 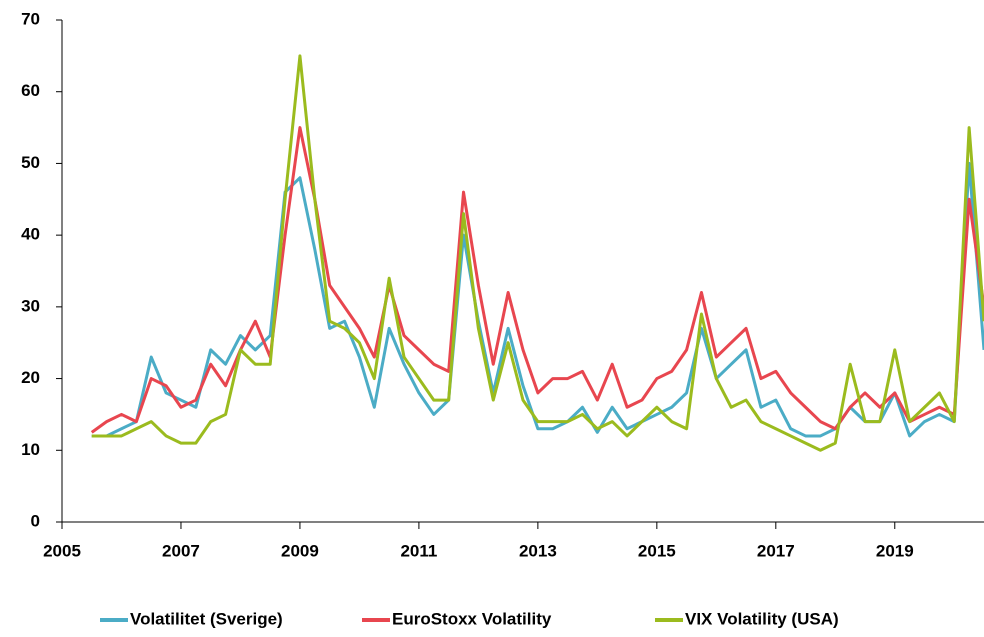 What do you see at coordinates (472, 618) in the screenshot?
I see `legend-label: EuroStoxx Volatility` at bounding box center [472, 618].